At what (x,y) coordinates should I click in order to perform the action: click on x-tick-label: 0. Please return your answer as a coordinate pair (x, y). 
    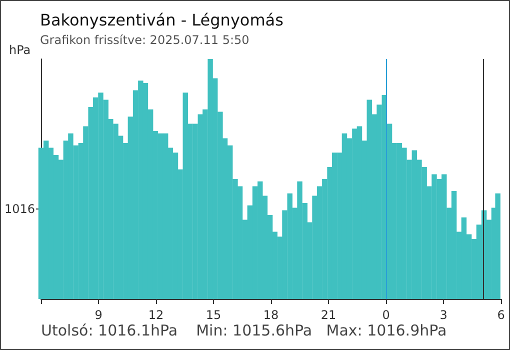
    Looking at the image, I should click on (386, 315).